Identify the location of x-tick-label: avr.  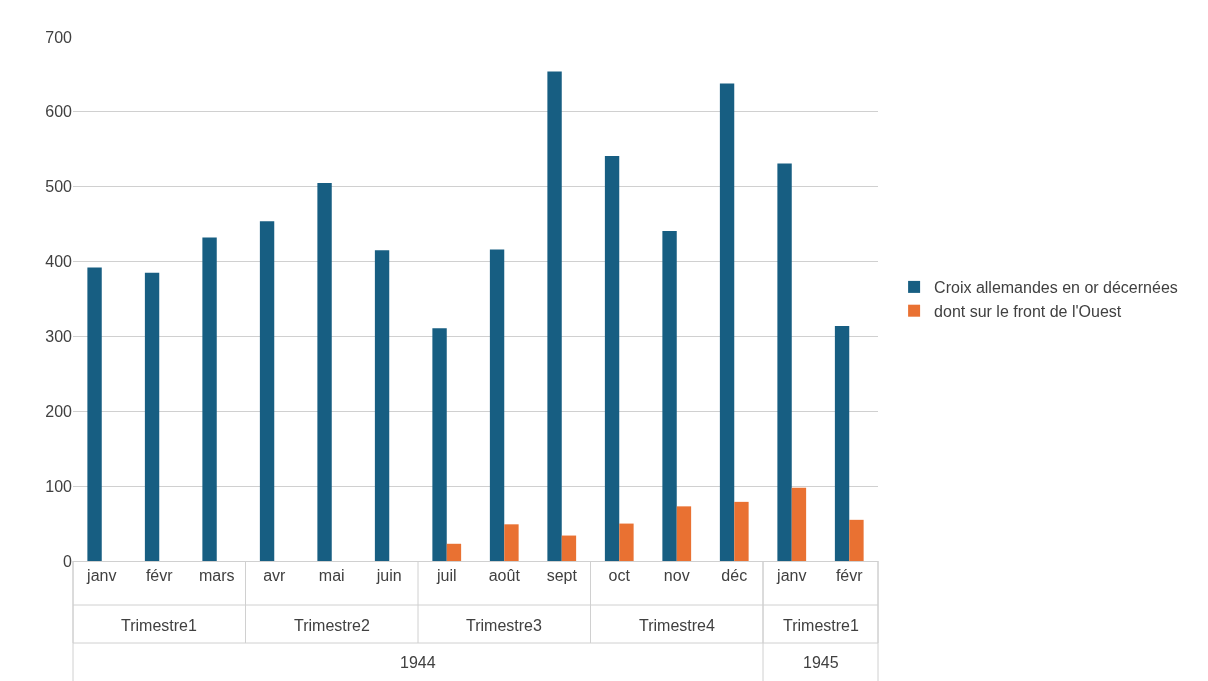
(275, 576).